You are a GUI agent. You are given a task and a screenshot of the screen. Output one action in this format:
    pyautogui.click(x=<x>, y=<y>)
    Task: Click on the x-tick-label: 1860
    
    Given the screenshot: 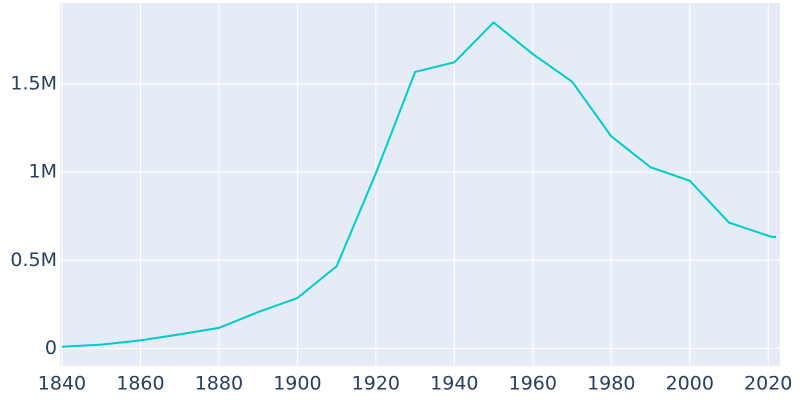 What is the action you would take?
    pyautogui.click(x=140, y=384)
    